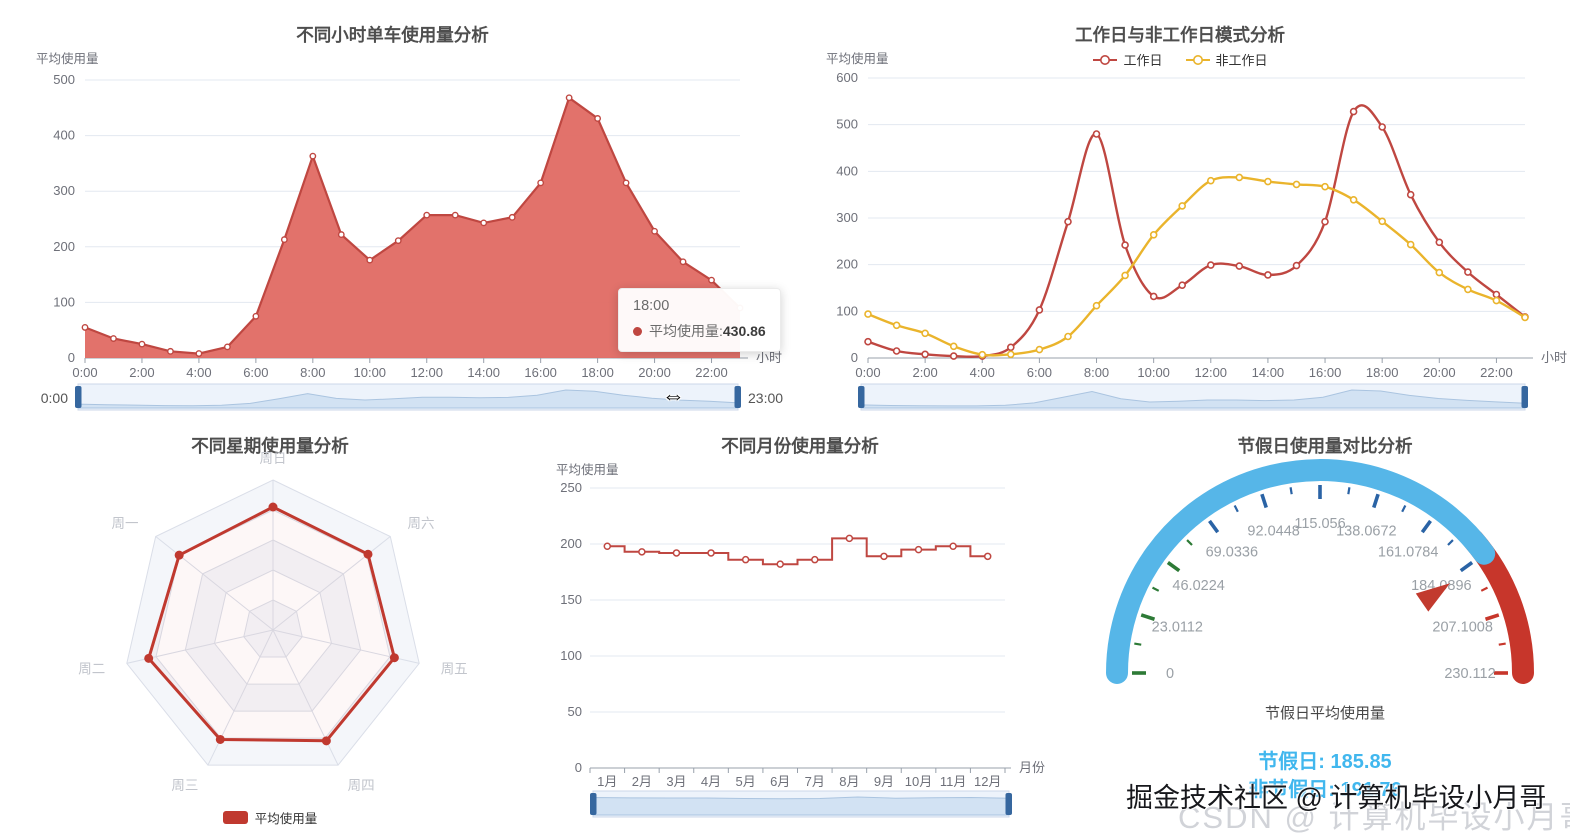  I want to click on svg-text: 周三, so click(184, 785).